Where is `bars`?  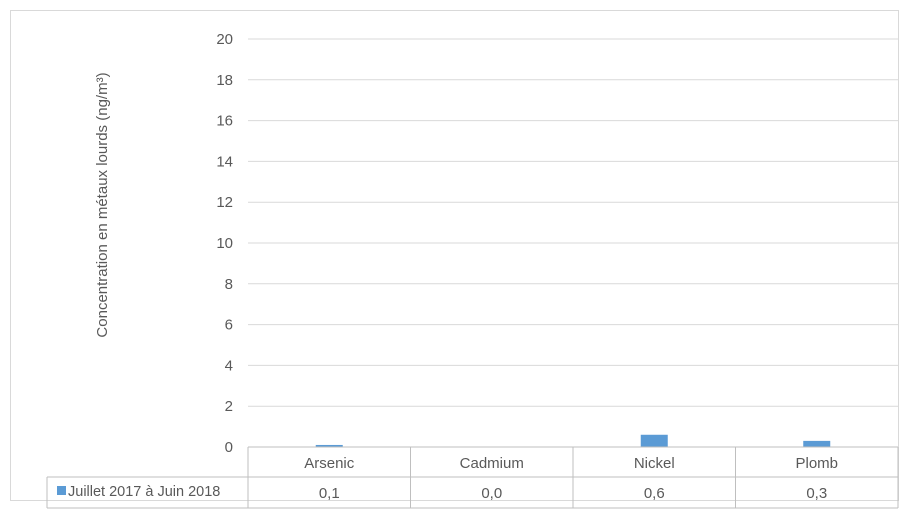
bars is located at coordinates (573, 440).